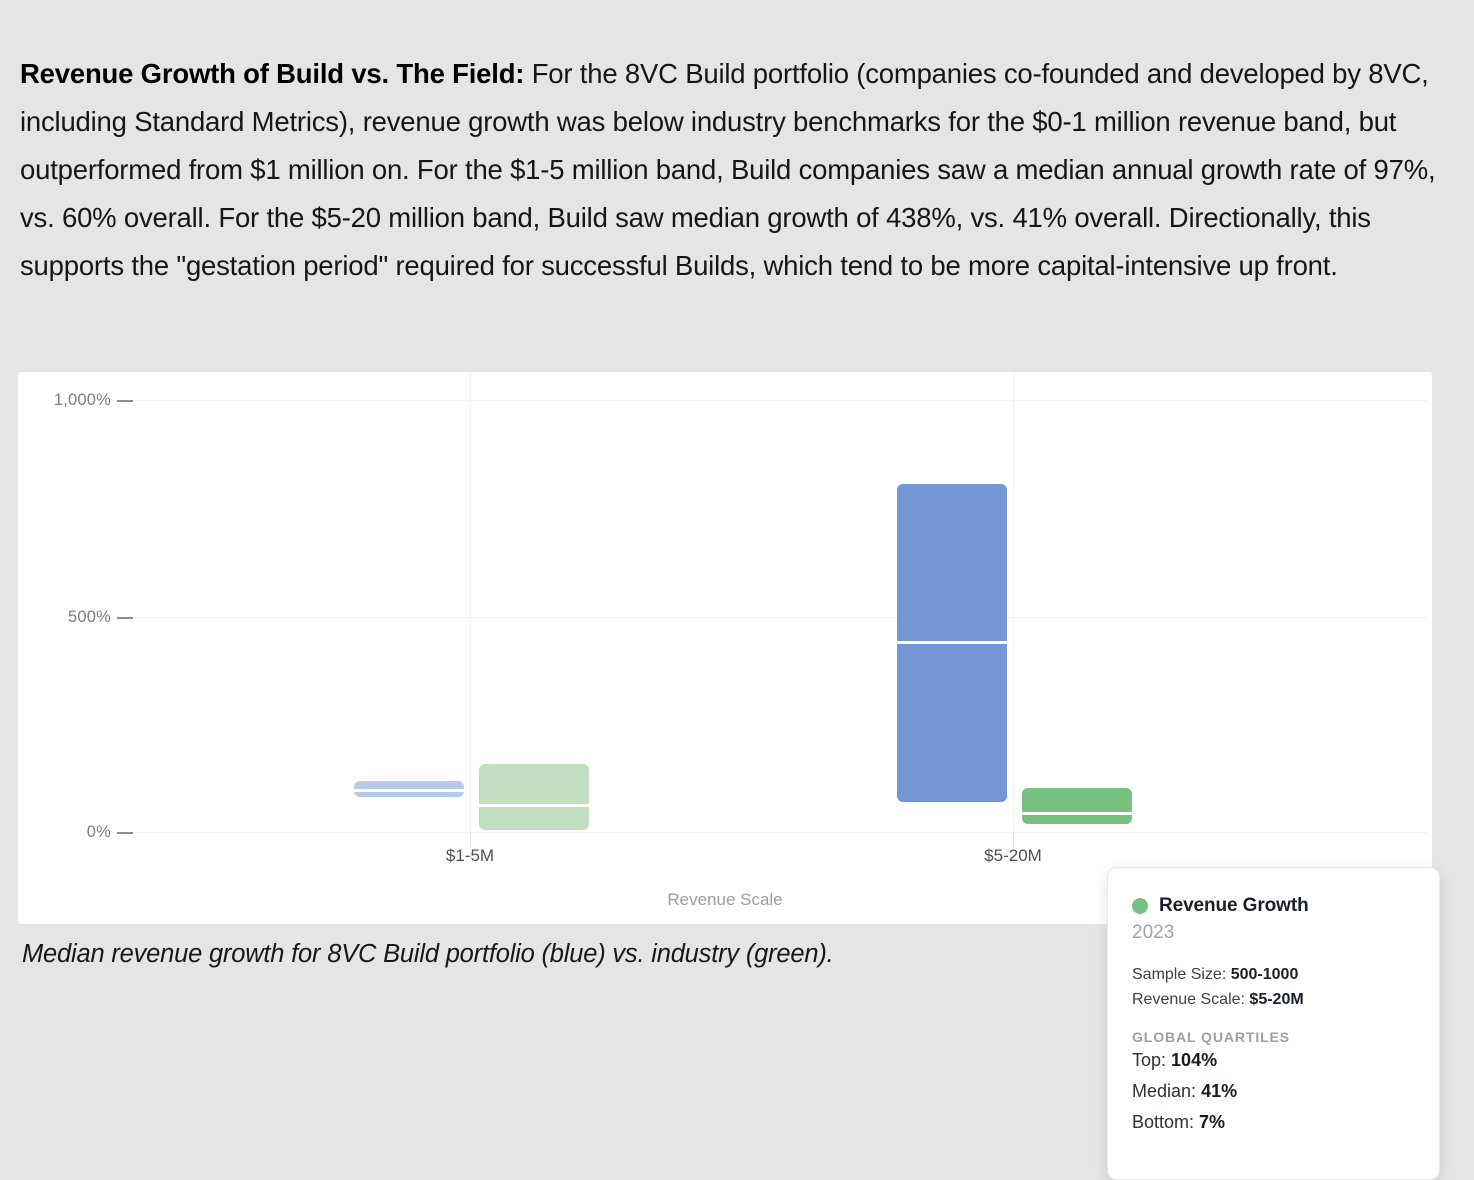 The width and height of the screenshot is (1474, 1180). I want to click on tooltip-series-name: Revenue Growth, so click(1234, 905).